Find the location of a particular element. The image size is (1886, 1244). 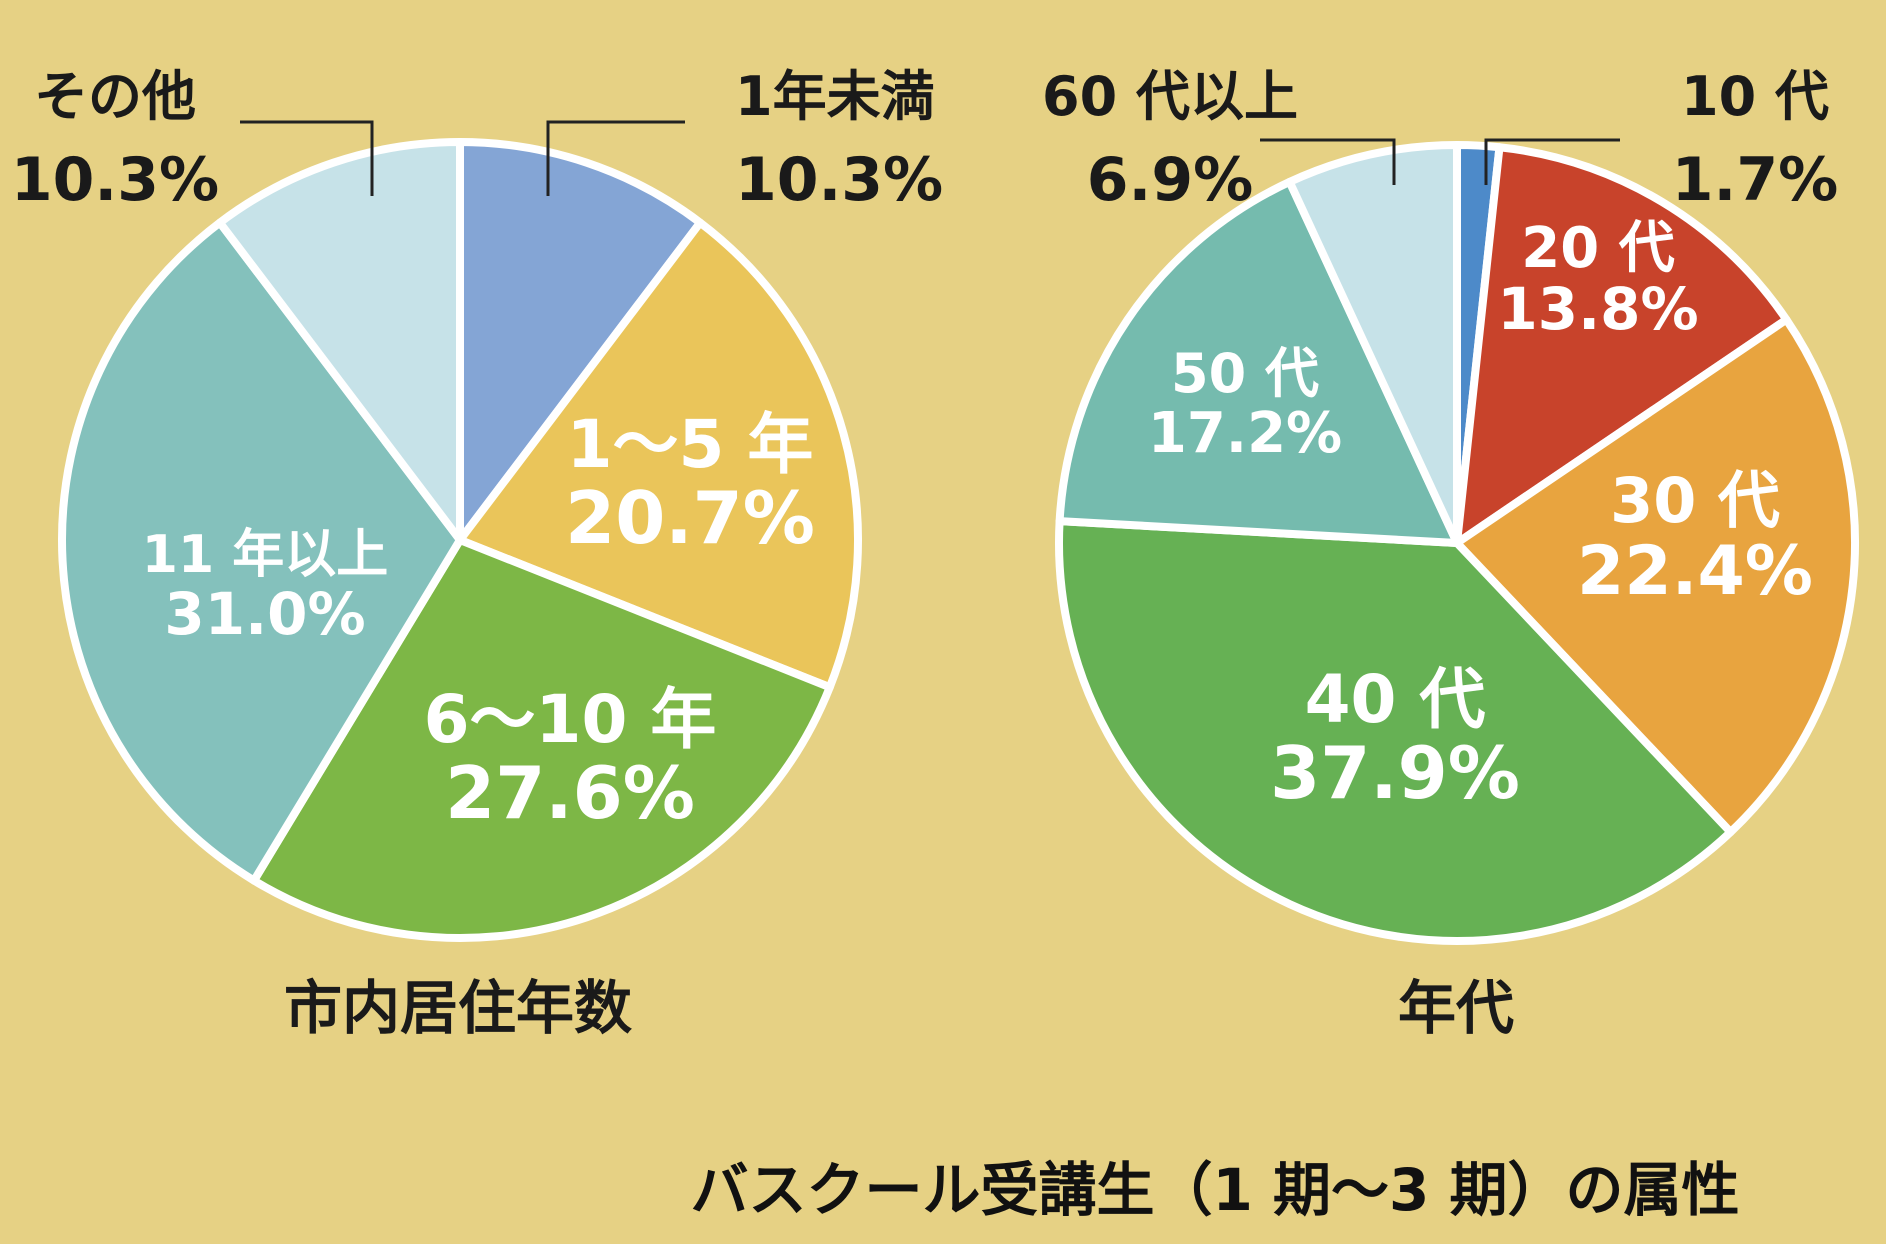

slice-label: 60 代以上 is located at coordinates (1170, 96).